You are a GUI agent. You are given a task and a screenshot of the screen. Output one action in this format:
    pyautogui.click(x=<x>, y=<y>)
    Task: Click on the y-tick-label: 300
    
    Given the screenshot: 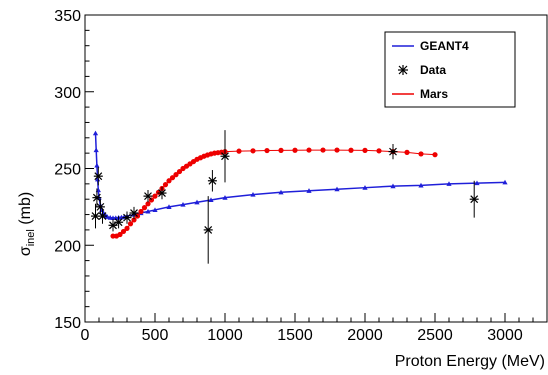 What is the action you would take?
    pyautogui.click(x=67, y=93)
    